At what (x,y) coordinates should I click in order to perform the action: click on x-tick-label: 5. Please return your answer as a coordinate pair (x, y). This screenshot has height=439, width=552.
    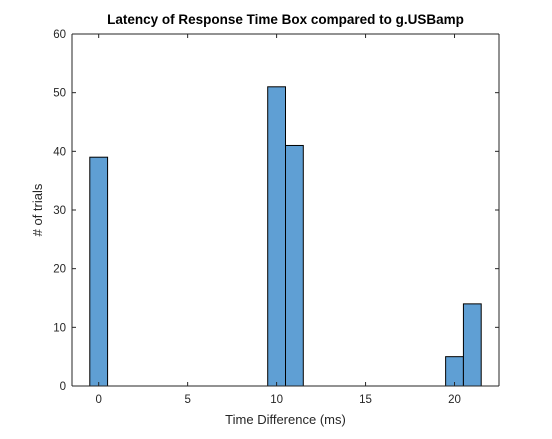
    Looking at the image, I should click on (187, 400).